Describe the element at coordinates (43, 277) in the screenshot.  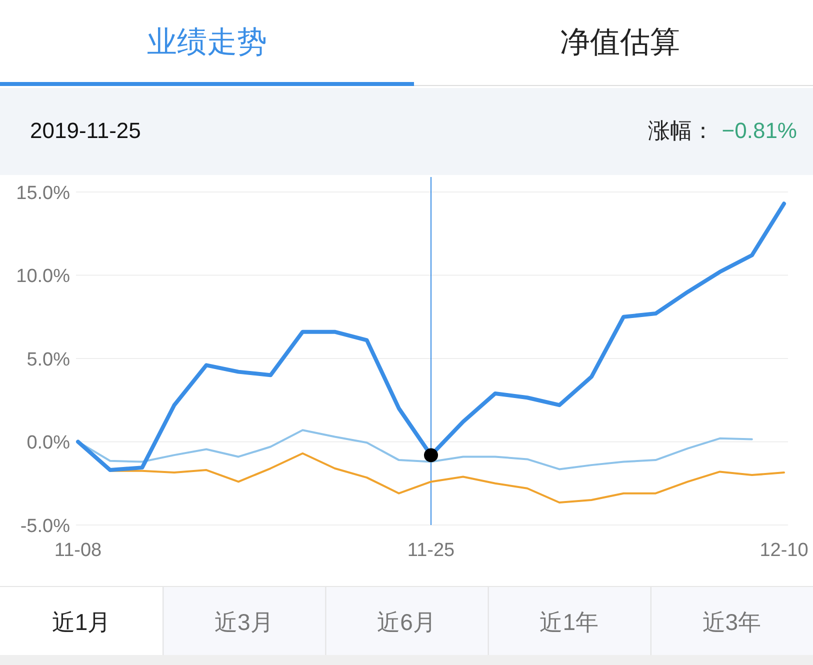
I see `y-tick-label: 10.0%` at that location.